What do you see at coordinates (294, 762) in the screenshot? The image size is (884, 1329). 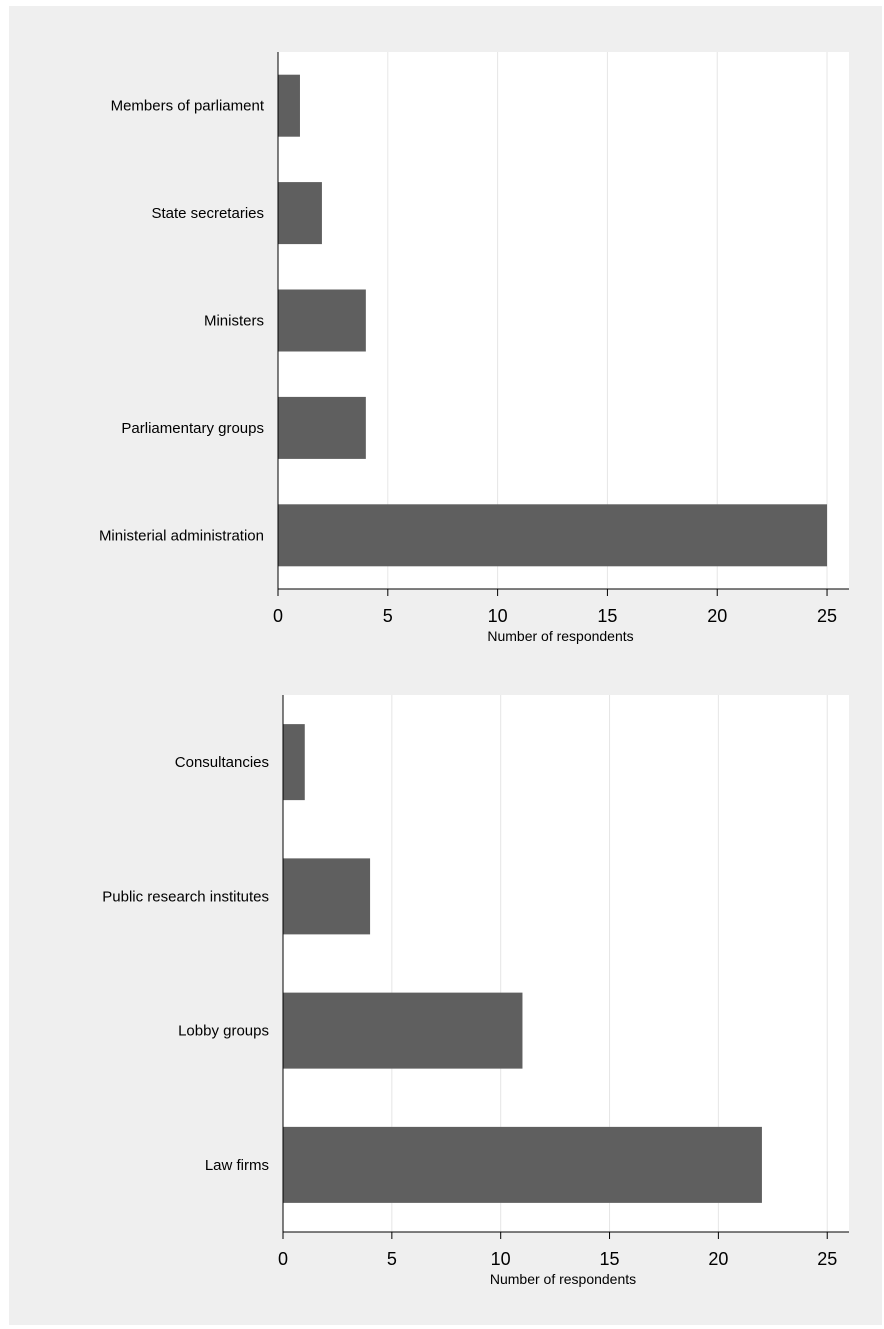 I see `bar-consultancies` at bounding box center [294, 762].